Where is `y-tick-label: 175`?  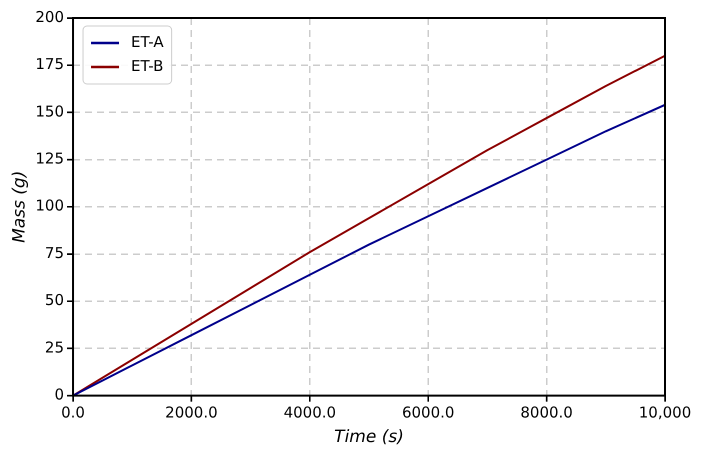
y-tick-label: 175 is located at coordinates (49, 64).